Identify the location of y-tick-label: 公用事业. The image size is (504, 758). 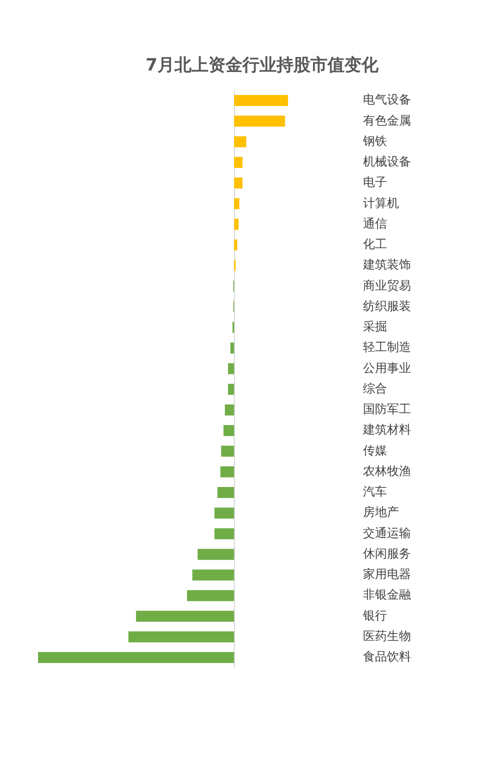
(387, 367).